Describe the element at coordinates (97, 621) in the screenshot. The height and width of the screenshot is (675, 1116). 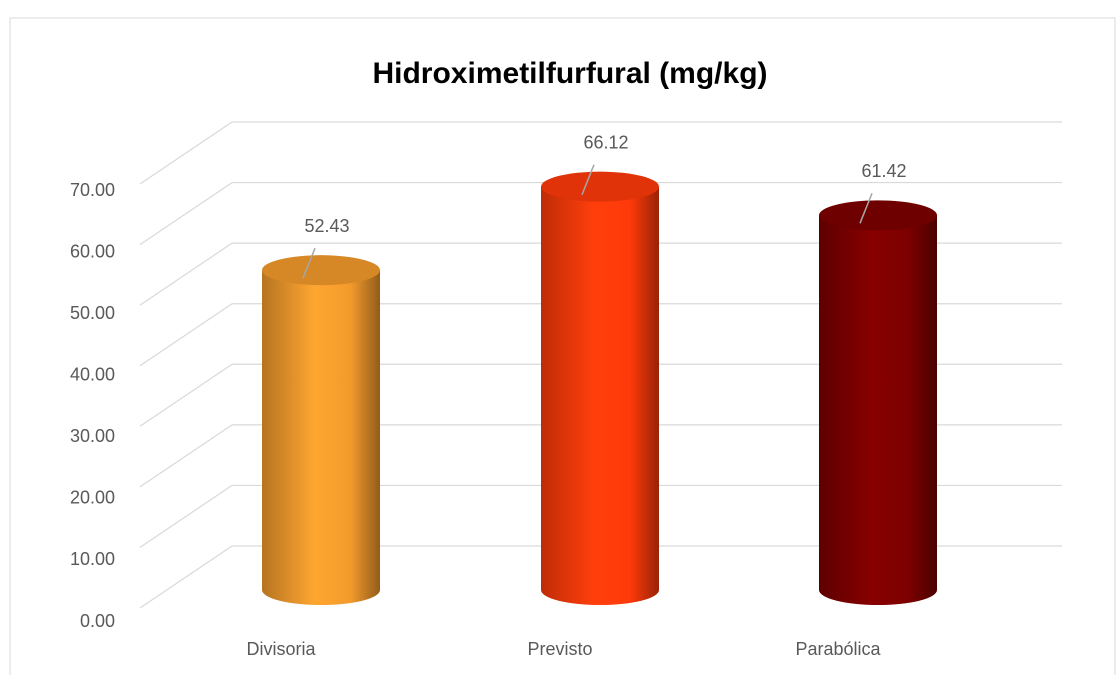
I see `y-tick-label: 0.00` at that location.